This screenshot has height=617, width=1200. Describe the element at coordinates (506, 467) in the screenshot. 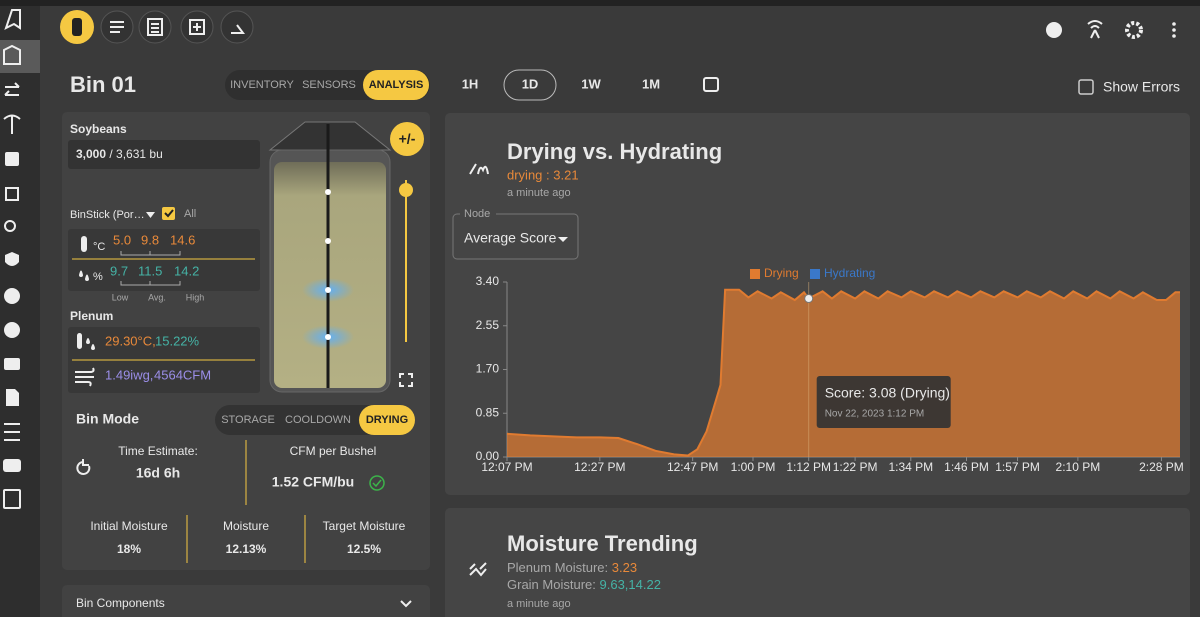

I see `x-tick-label: 12:07 PM` at that location.